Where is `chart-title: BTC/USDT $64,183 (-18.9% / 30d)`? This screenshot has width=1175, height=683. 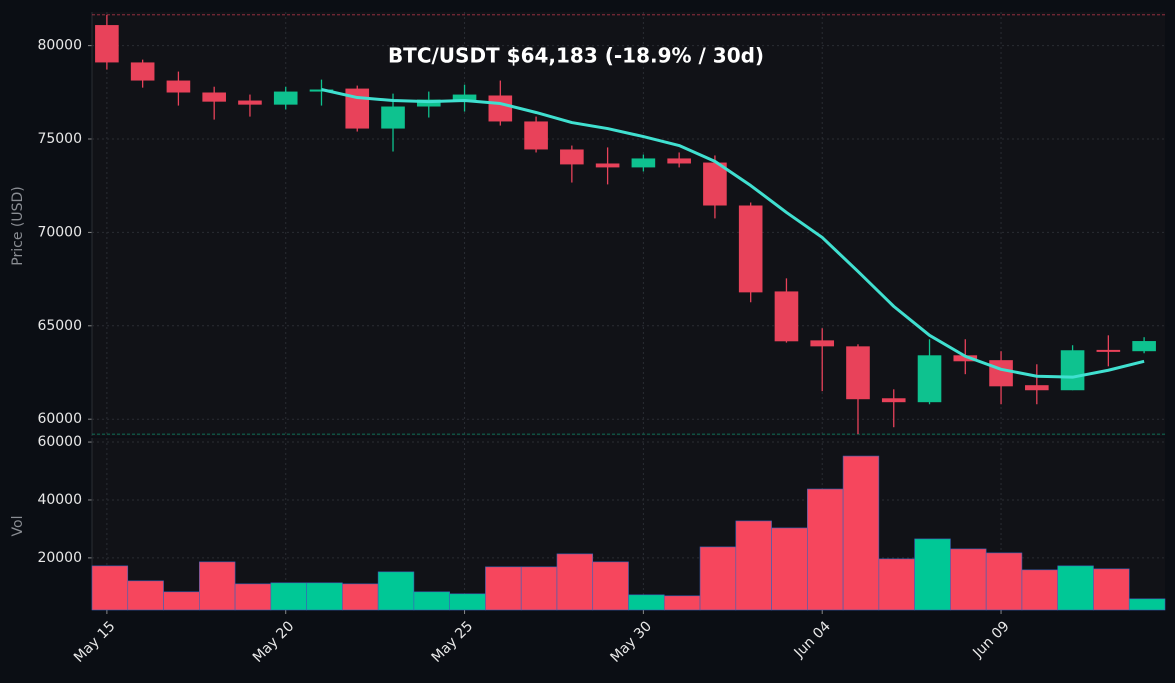 chart-title: BTC/USDT $64,183 (-18.9% / 30d) is located at coordinates (576, 56).